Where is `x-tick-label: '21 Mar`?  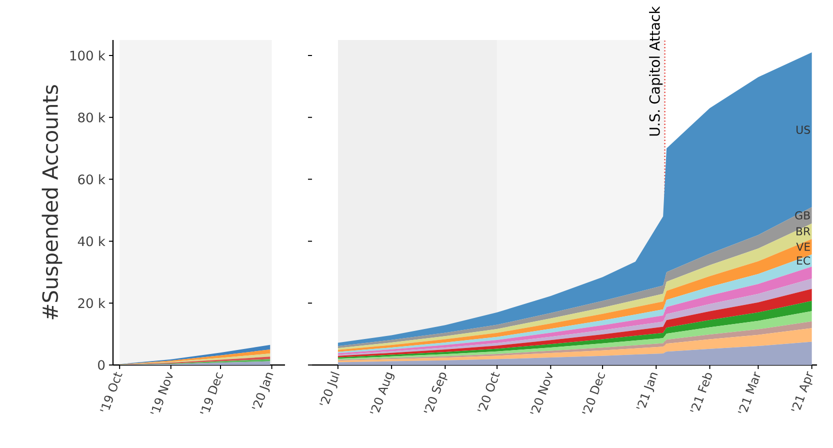
x-tick-label: '21 Mar is located at coordinates (749, 393).